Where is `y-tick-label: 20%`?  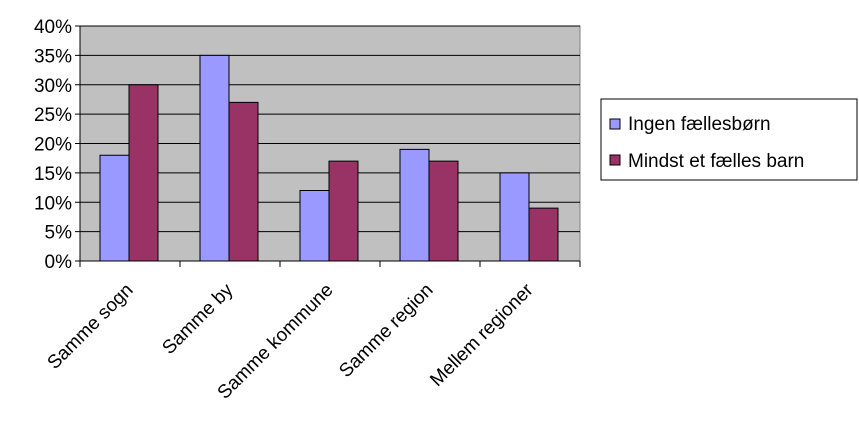 y-tick-label: 20% is located at coordinates (53, 145).